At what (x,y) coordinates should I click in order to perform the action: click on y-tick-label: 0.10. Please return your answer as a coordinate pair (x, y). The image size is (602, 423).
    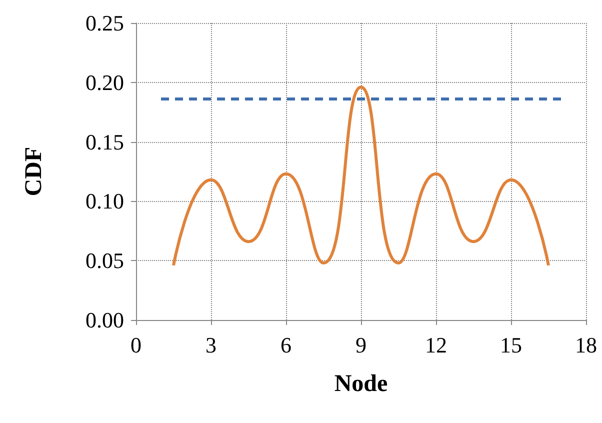
    Looking at the image, I should click on (105, 201).